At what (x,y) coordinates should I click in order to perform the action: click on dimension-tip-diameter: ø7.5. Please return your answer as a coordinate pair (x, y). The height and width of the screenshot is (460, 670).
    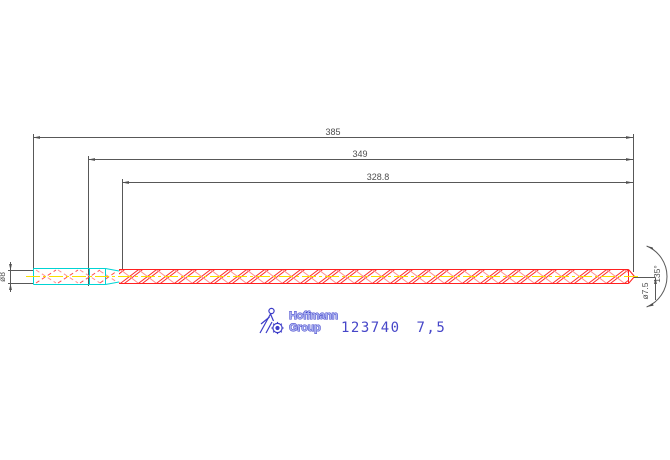
    Looking at the image, I should click on (645, 288).